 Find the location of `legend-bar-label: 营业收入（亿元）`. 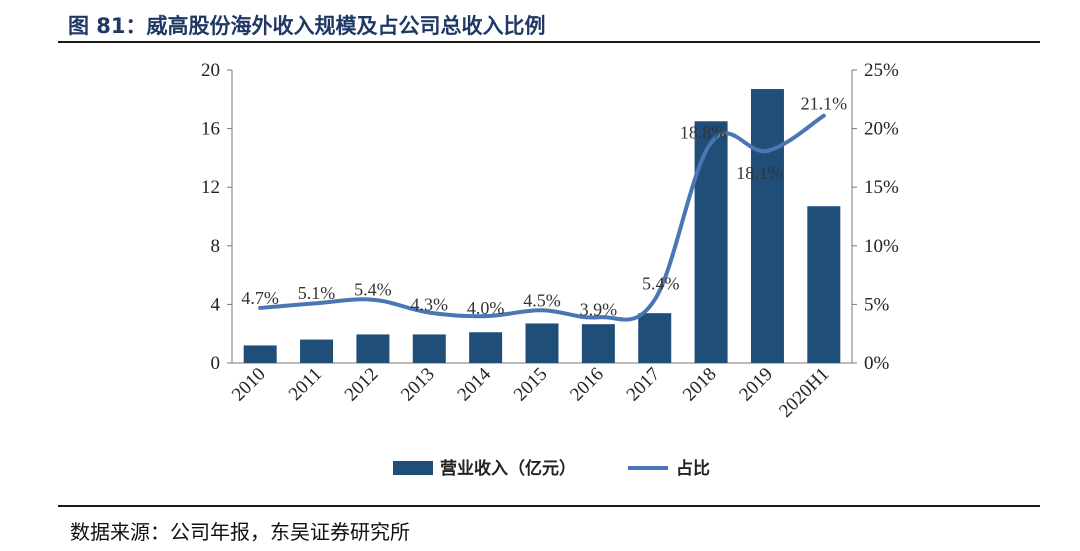

legend-bar-label: 营业收入（亿元） is located at coordinates (508, 468).